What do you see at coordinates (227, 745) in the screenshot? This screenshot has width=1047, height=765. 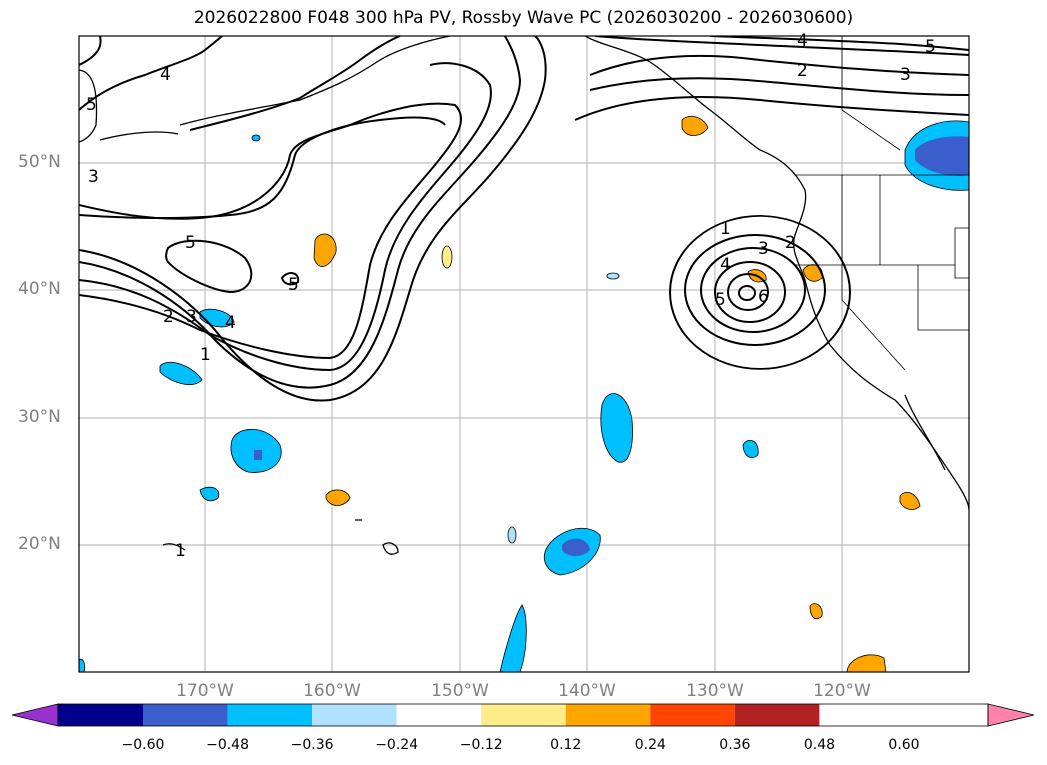 I see `colorbar-tick-label: −0.48` at bounding box center [227, 745].